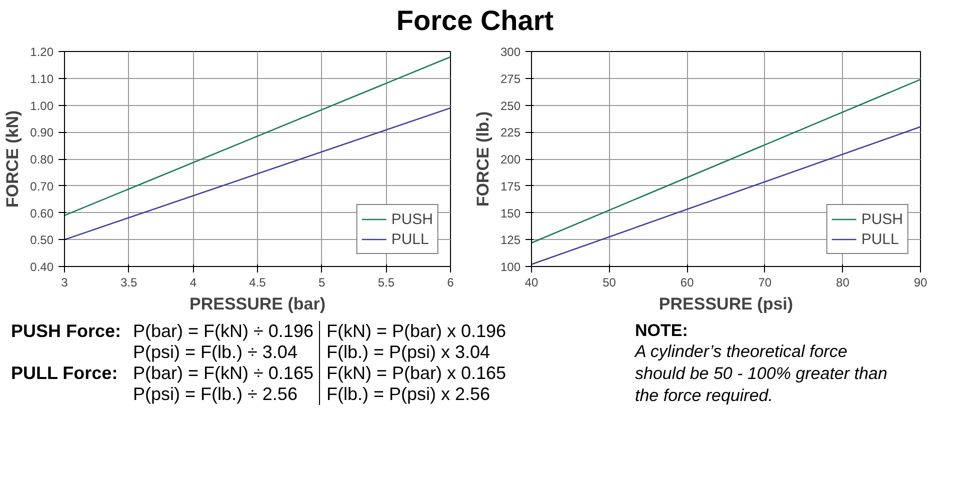 This screenshot has width=961, height=479. Describe the element at coordinates (921, 283) in the screenshot. I see `x-tick-label: 90` at that location.